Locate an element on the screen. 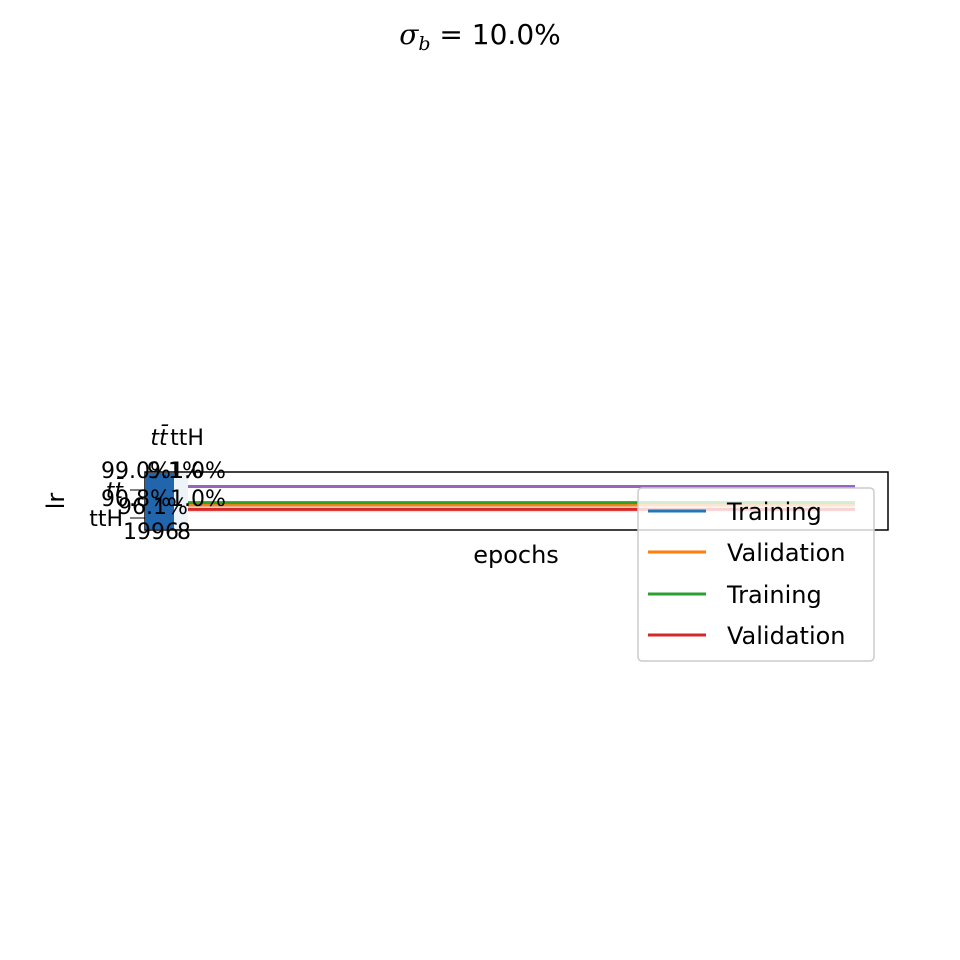  legend: Training Validation Training Validation is located at coordinates (756, 574).